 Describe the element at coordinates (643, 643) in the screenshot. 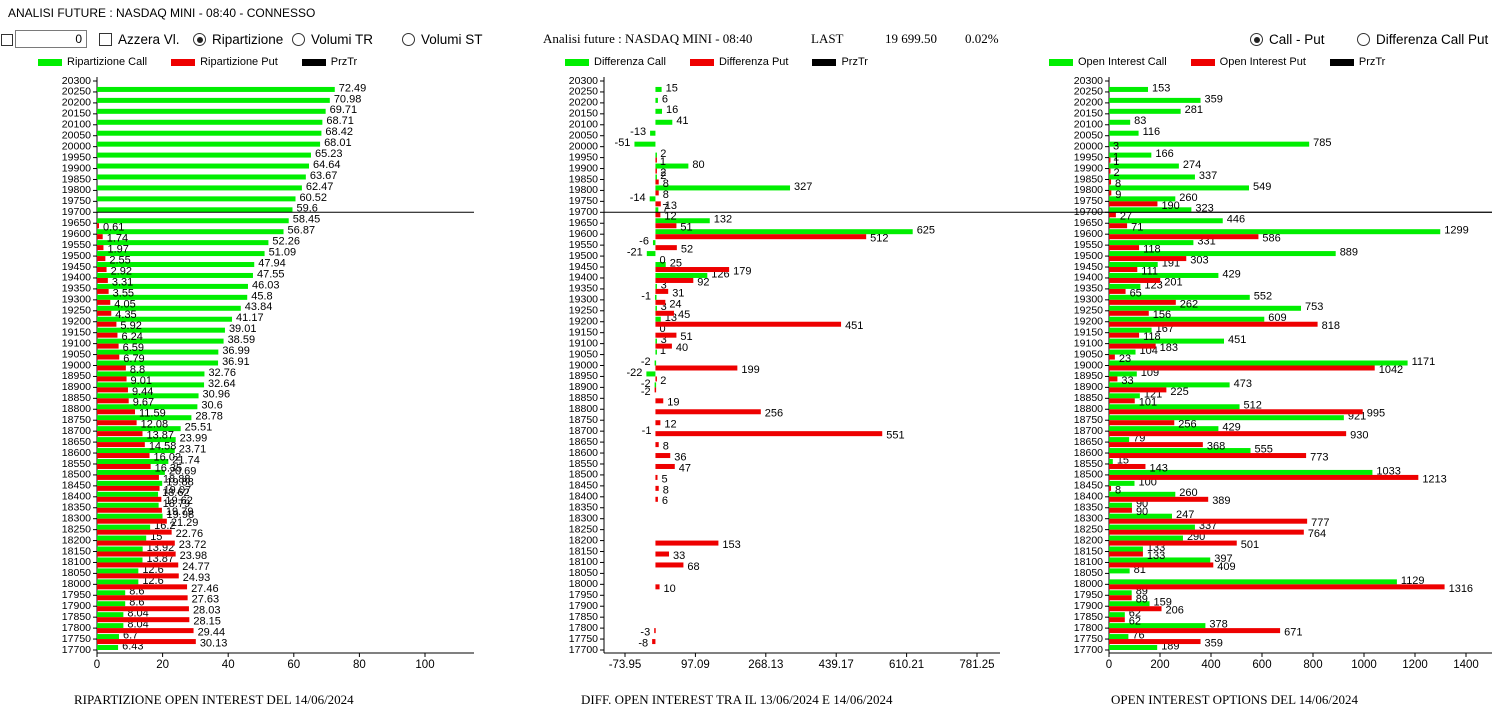

I see `put-value-label: -8` at that location.